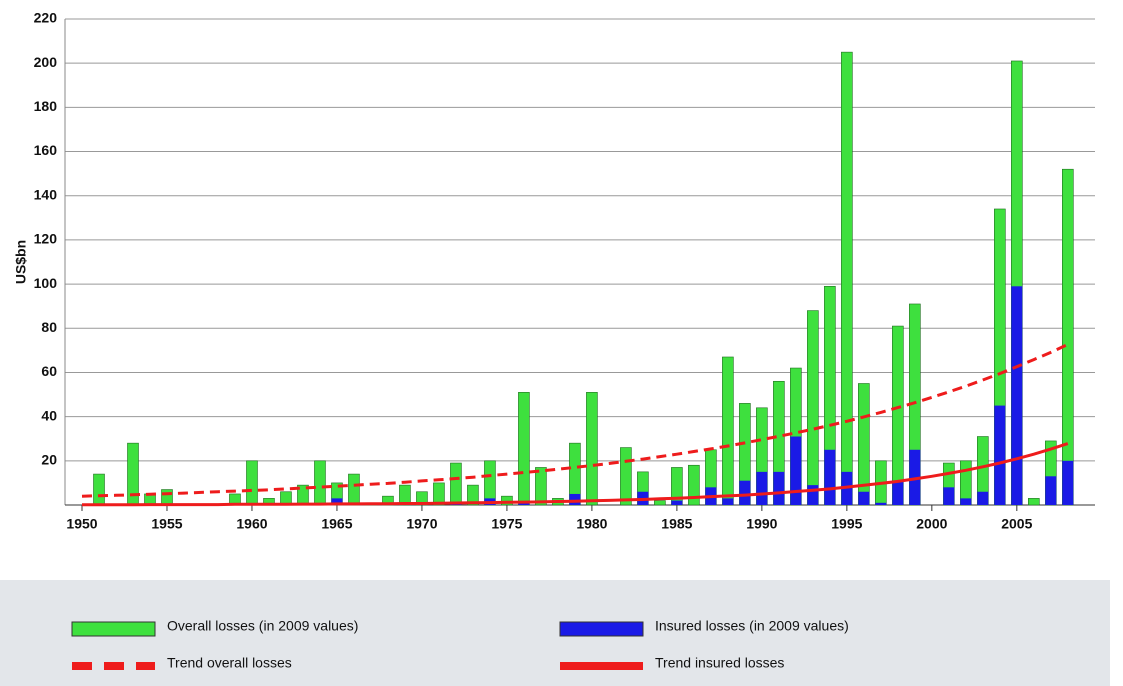  I want to click on y-tick-label: 200, so click(46, 62).